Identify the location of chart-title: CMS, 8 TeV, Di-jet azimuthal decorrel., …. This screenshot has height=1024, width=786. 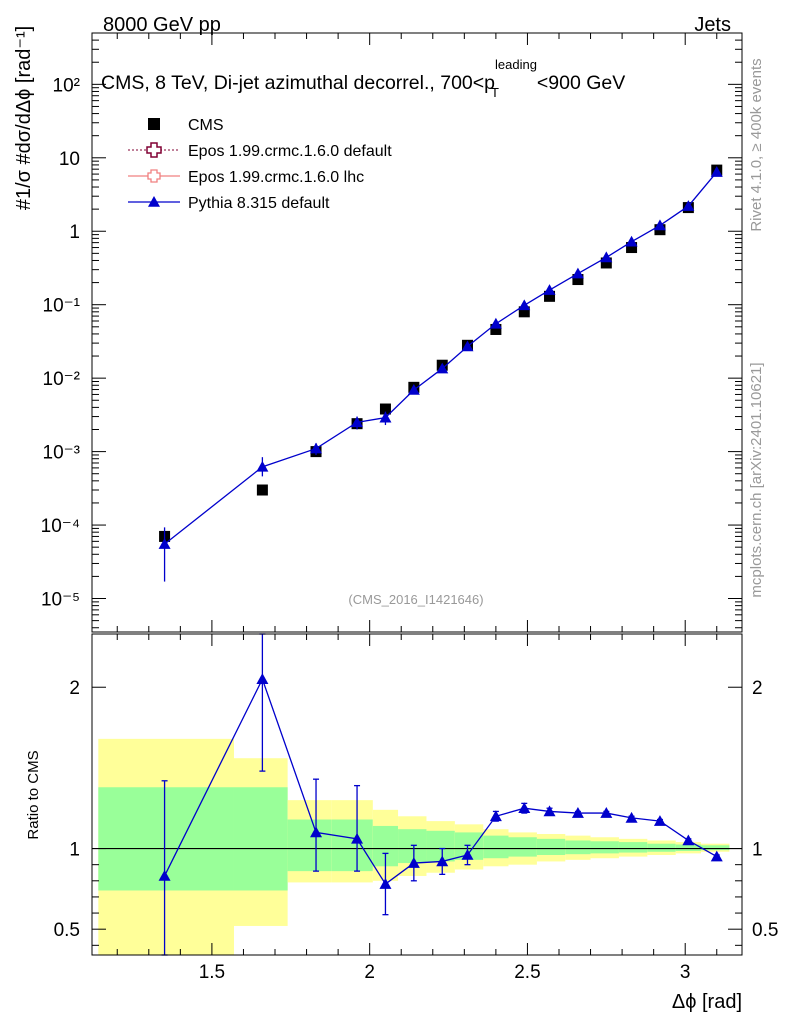
(363, 78).